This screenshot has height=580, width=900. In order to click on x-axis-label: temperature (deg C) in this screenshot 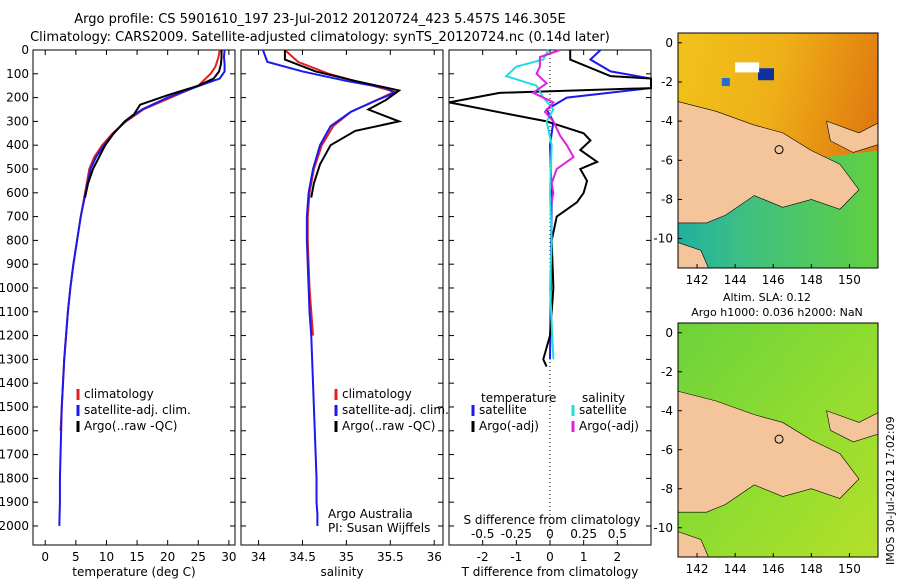, I will do `click(133, 572)`.